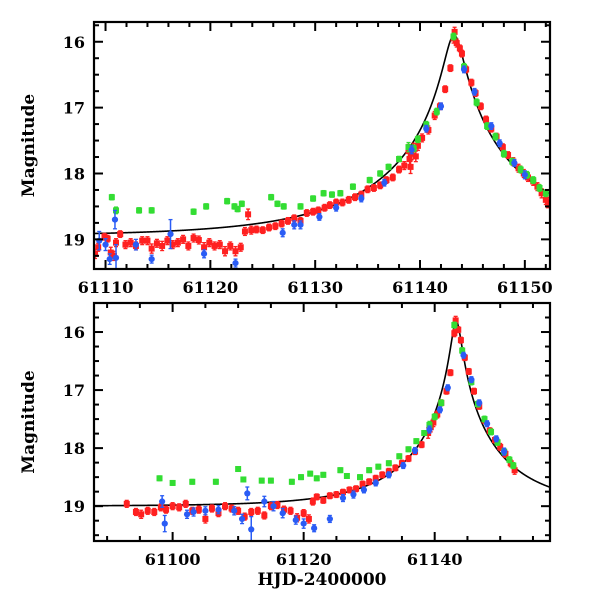  What do you see at coordinates (420, 287) in the screenshot?
I see `x-tick-label: 61140` at bounding box center [420, 287].